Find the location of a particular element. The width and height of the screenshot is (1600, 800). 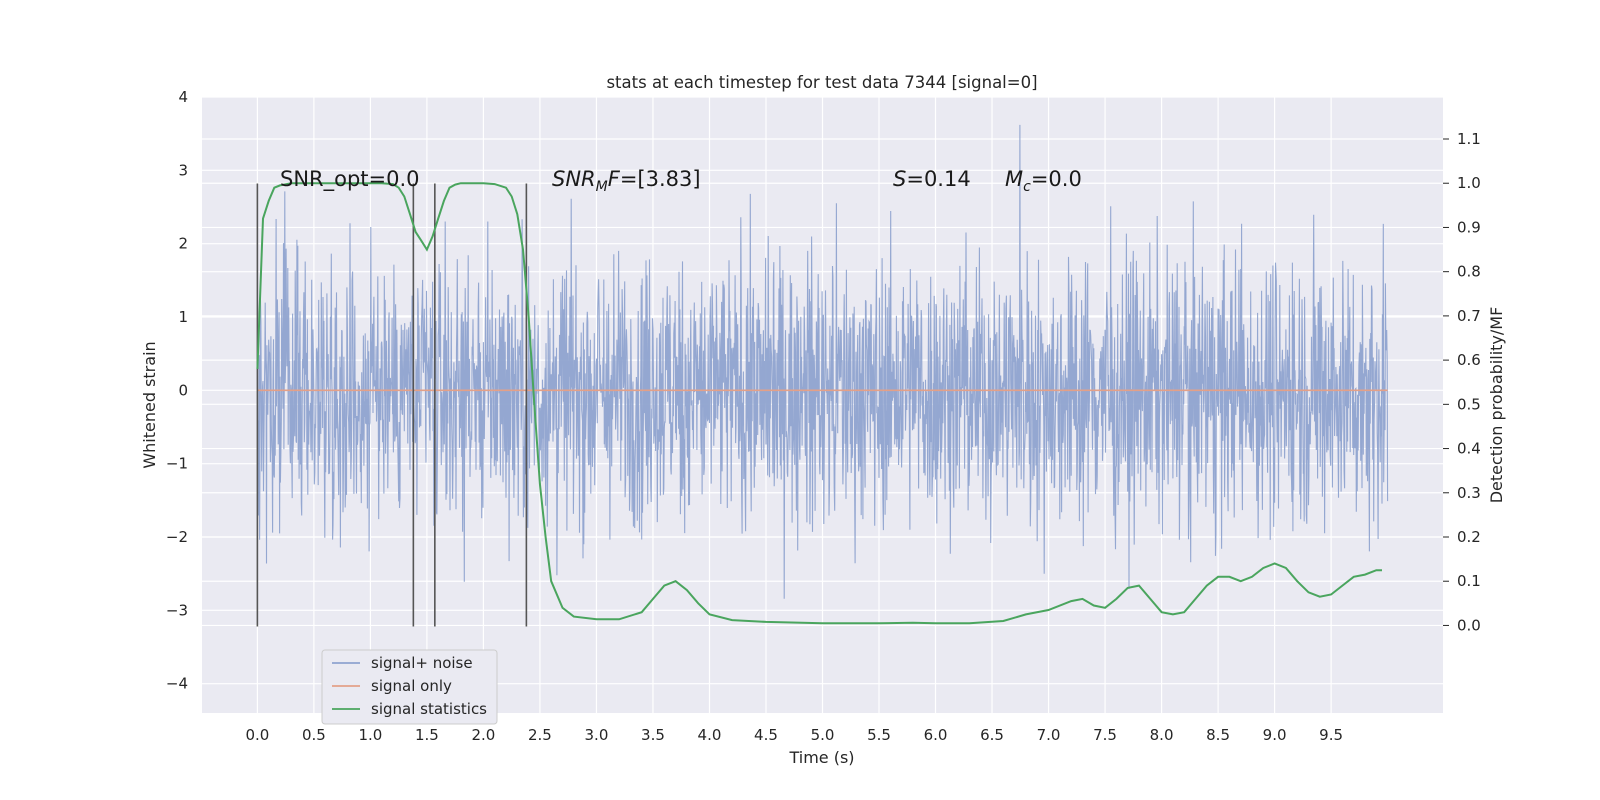

annotation-s: S=0.14 is located at coordinates (932, 179).